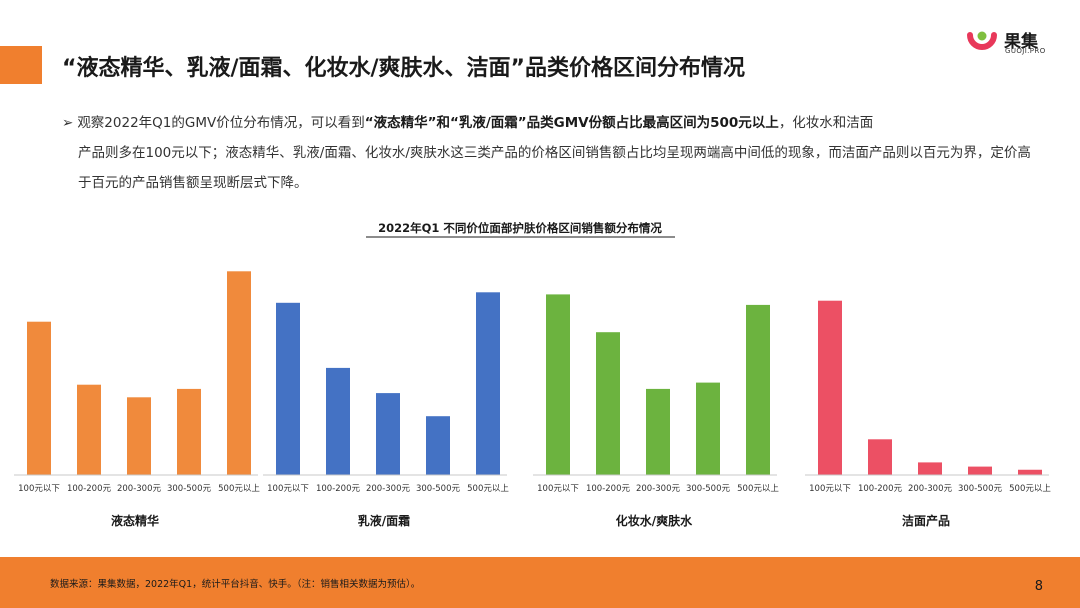 This screenshot has width=1080, height=608. I want to click on group-label: 化妆水/爽肤水, so click(654, 520).